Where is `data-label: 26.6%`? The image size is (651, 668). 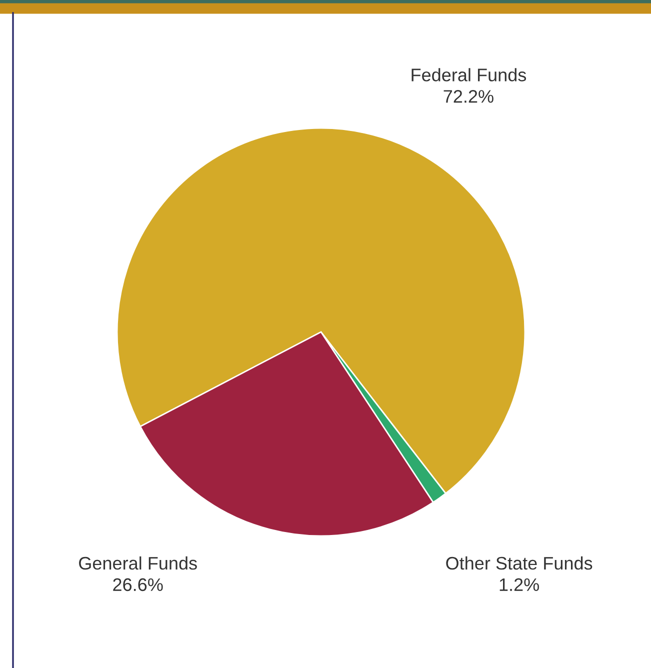 data-label: 26.6% is located at coordinates (138, 585).